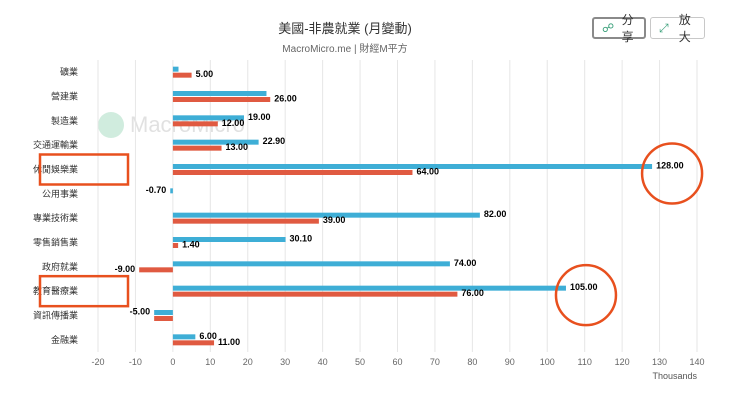 This screenshot has width=740, height=408. What do you see at coordinates (659, 362) in the screenshot?
I see `x-tick-label: 130` at bounding box center [659, 362].